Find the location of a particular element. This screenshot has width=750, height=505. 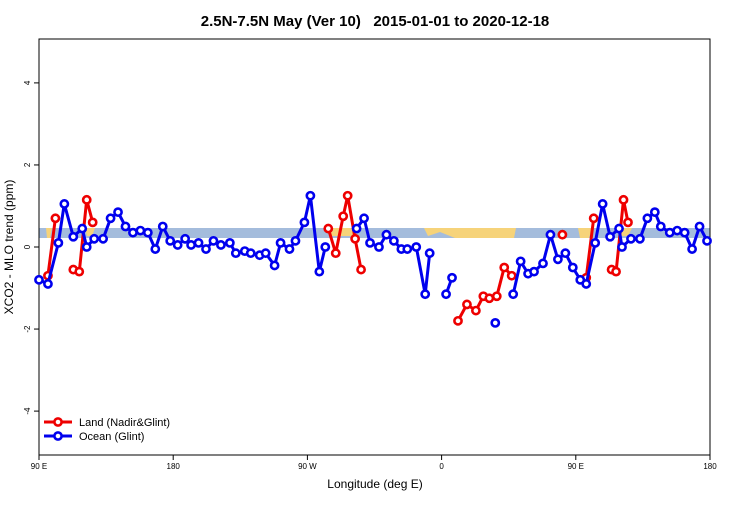

legend-label: Ocean (Glint) is located at coordinates (111, 437).